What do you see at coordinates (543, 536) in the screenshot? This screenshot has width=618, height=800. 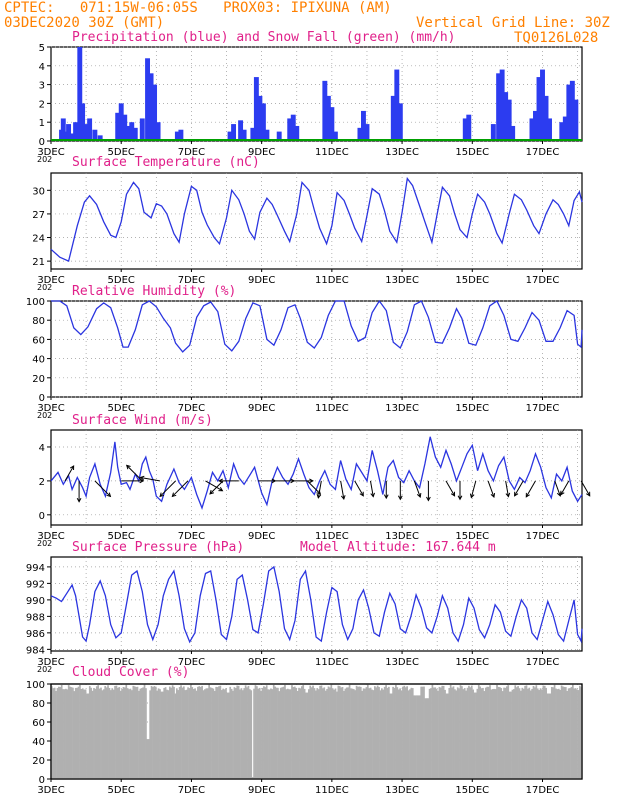 I see `wind-xtick-label: 17DEC` at bounding box center [543, 536].